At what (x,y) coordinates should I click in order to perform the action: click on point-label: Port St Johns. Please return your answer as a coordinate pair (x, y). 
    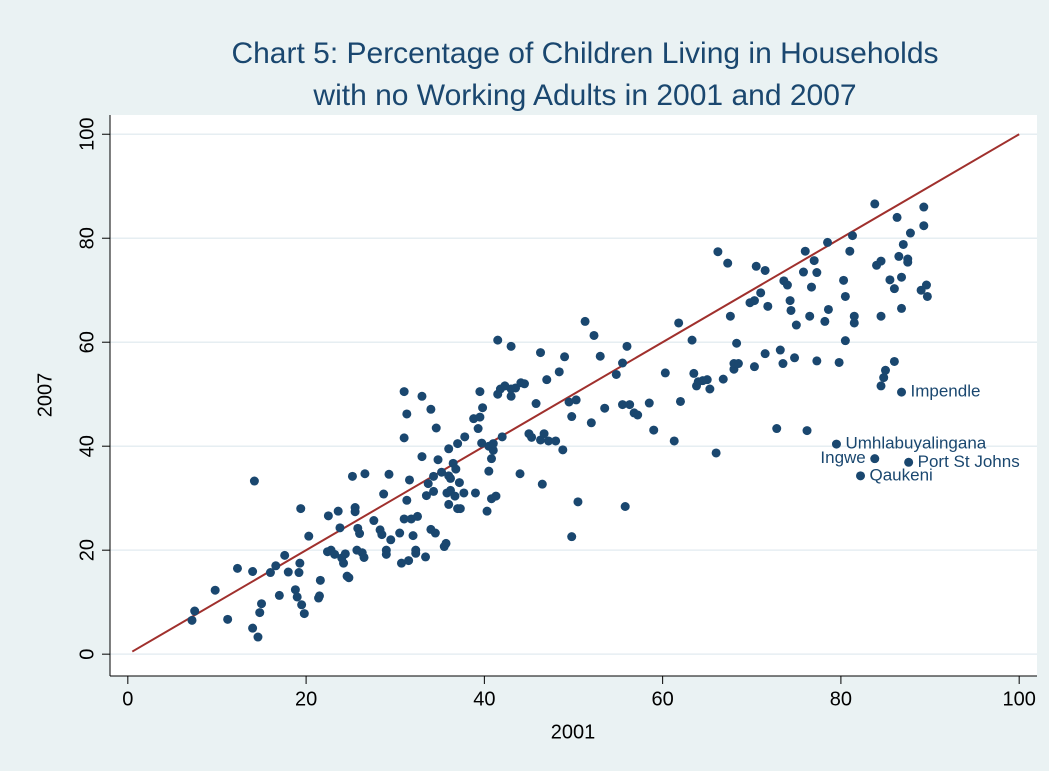
    Looking at the image, I should click on (969, 461).